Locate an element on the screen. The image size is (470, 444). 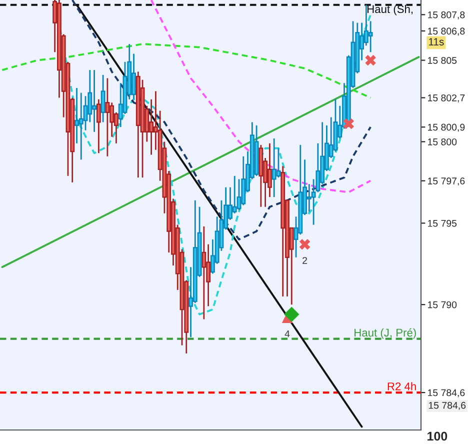
ref-line-label: Haut (Sh, is located at coordinates (390, 10).